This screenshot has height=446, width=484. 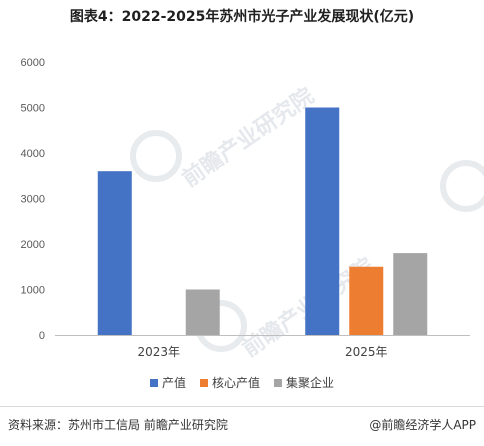 I want to click on y-tick-label: 0, so click(x=42, y=336).